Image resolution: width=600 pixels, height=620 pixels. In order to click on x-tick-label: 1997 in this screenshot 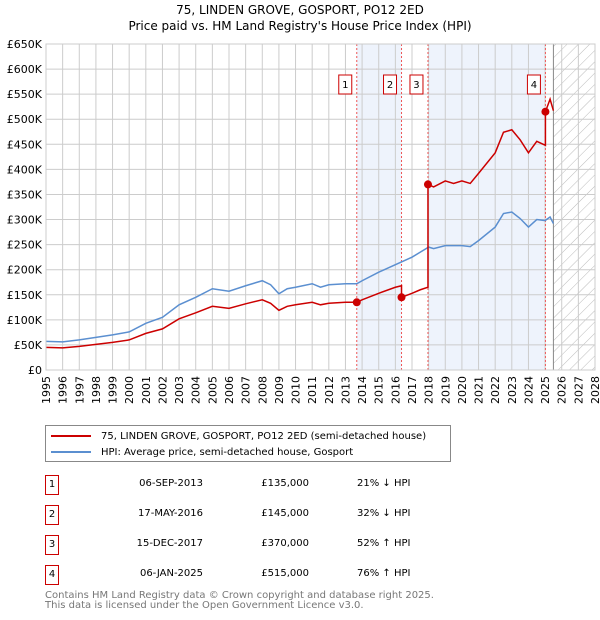, I will do `click(79, 390)`.